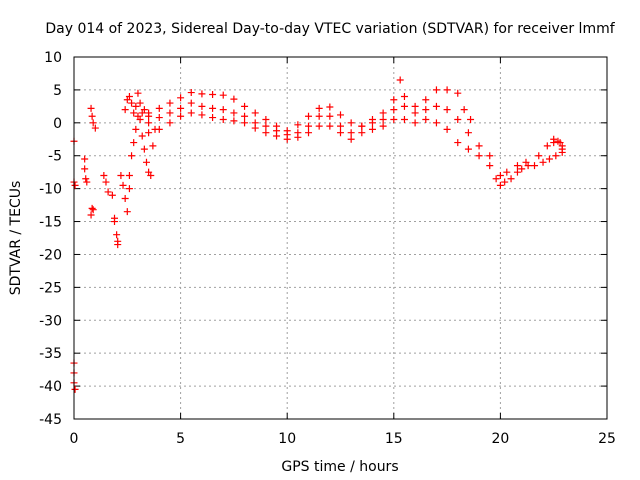 This screenshot has width=640, height=480. Describe the element at coordinates (343, 439) in the screenshot. I see `x-tick-labels: 0 5 10 15 20 25` at that location.